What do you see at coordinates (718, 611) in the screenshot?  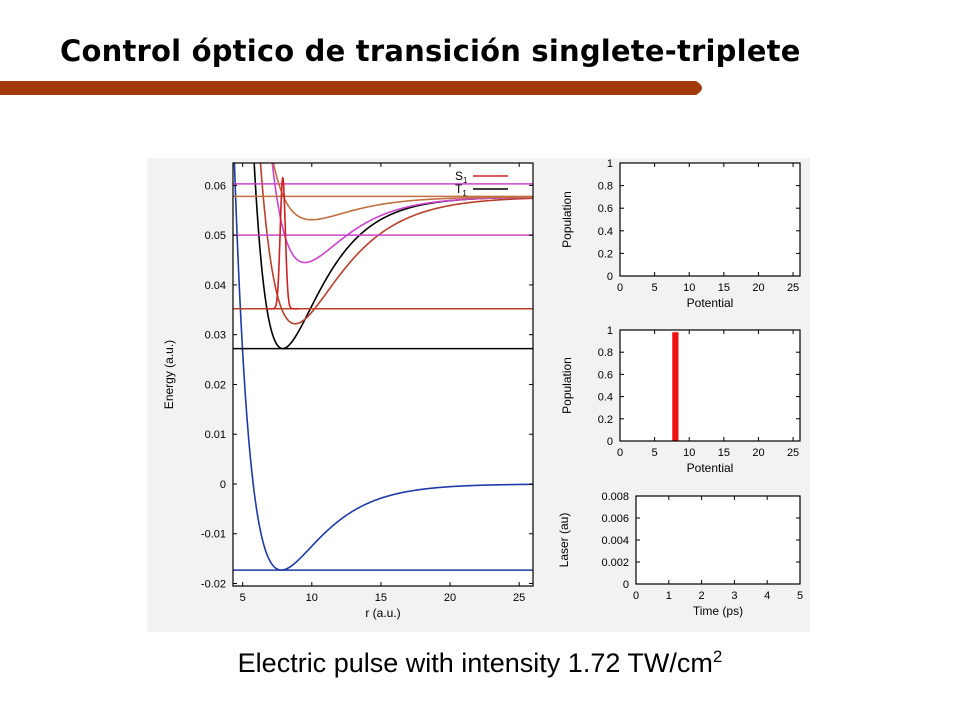 I see `x-axis-label: Time (ps)` at bounding box center [718, 611].